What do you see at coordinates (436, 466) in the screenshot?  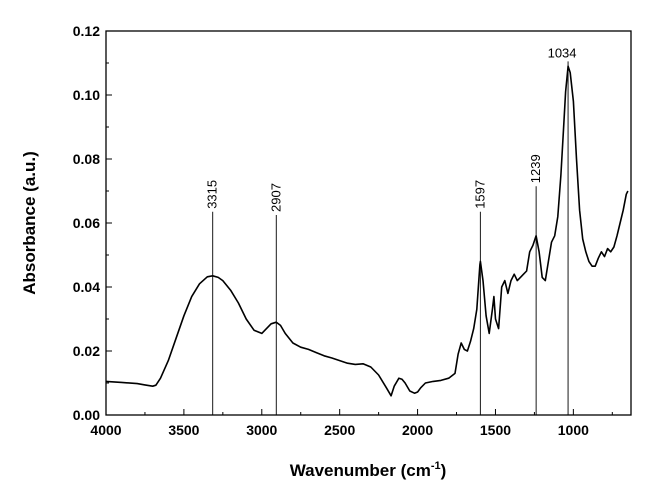 I see `x-axis-title-superscript: -1` at bounding box center [436, 466].